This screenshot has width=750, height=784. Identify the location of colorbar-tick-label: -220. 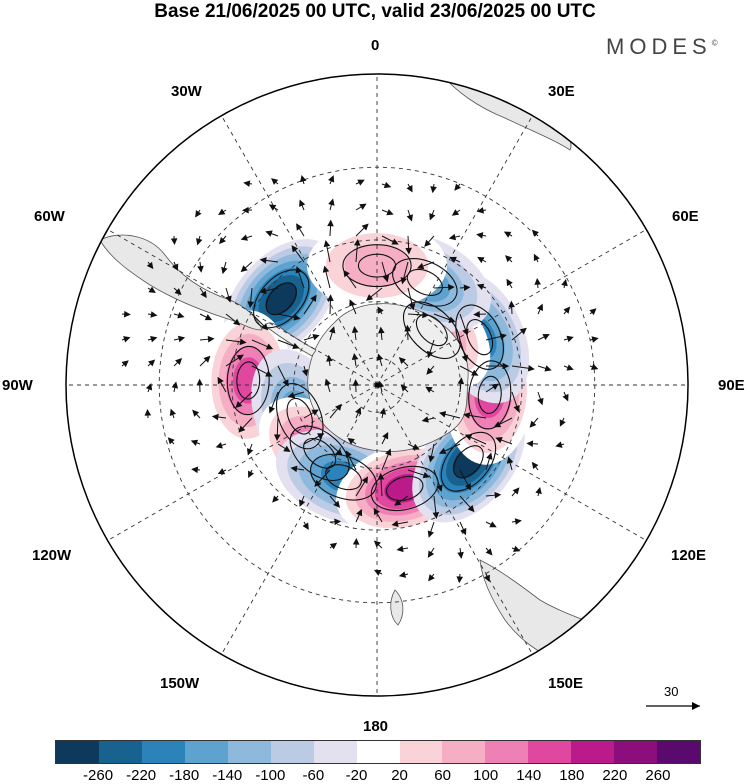
(141, 775).